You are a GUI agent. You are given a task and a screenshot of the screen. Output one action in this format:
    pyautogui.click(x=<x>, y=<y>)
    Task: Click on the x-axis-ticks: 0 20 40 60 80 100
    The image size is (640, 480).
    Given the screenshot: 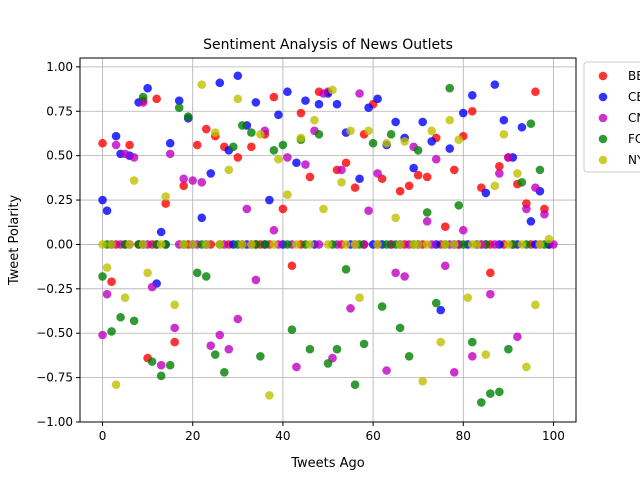 What is the action you would take?
    pyautogui.click(x=332, y=432)
    